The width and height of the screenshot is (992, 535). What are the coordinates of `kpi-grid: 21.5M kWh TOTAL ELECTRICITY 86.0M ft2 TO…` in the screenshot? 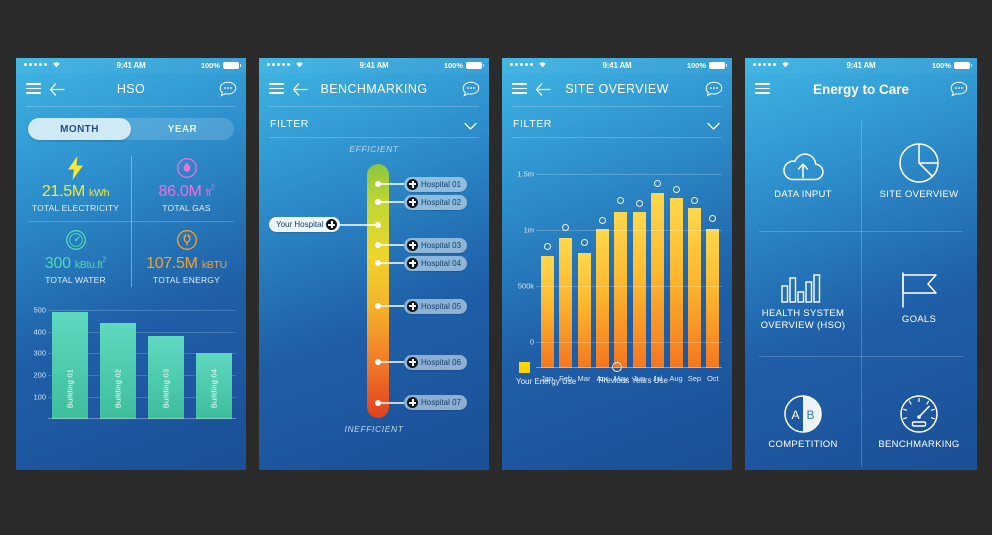 It's located at (131, 221).